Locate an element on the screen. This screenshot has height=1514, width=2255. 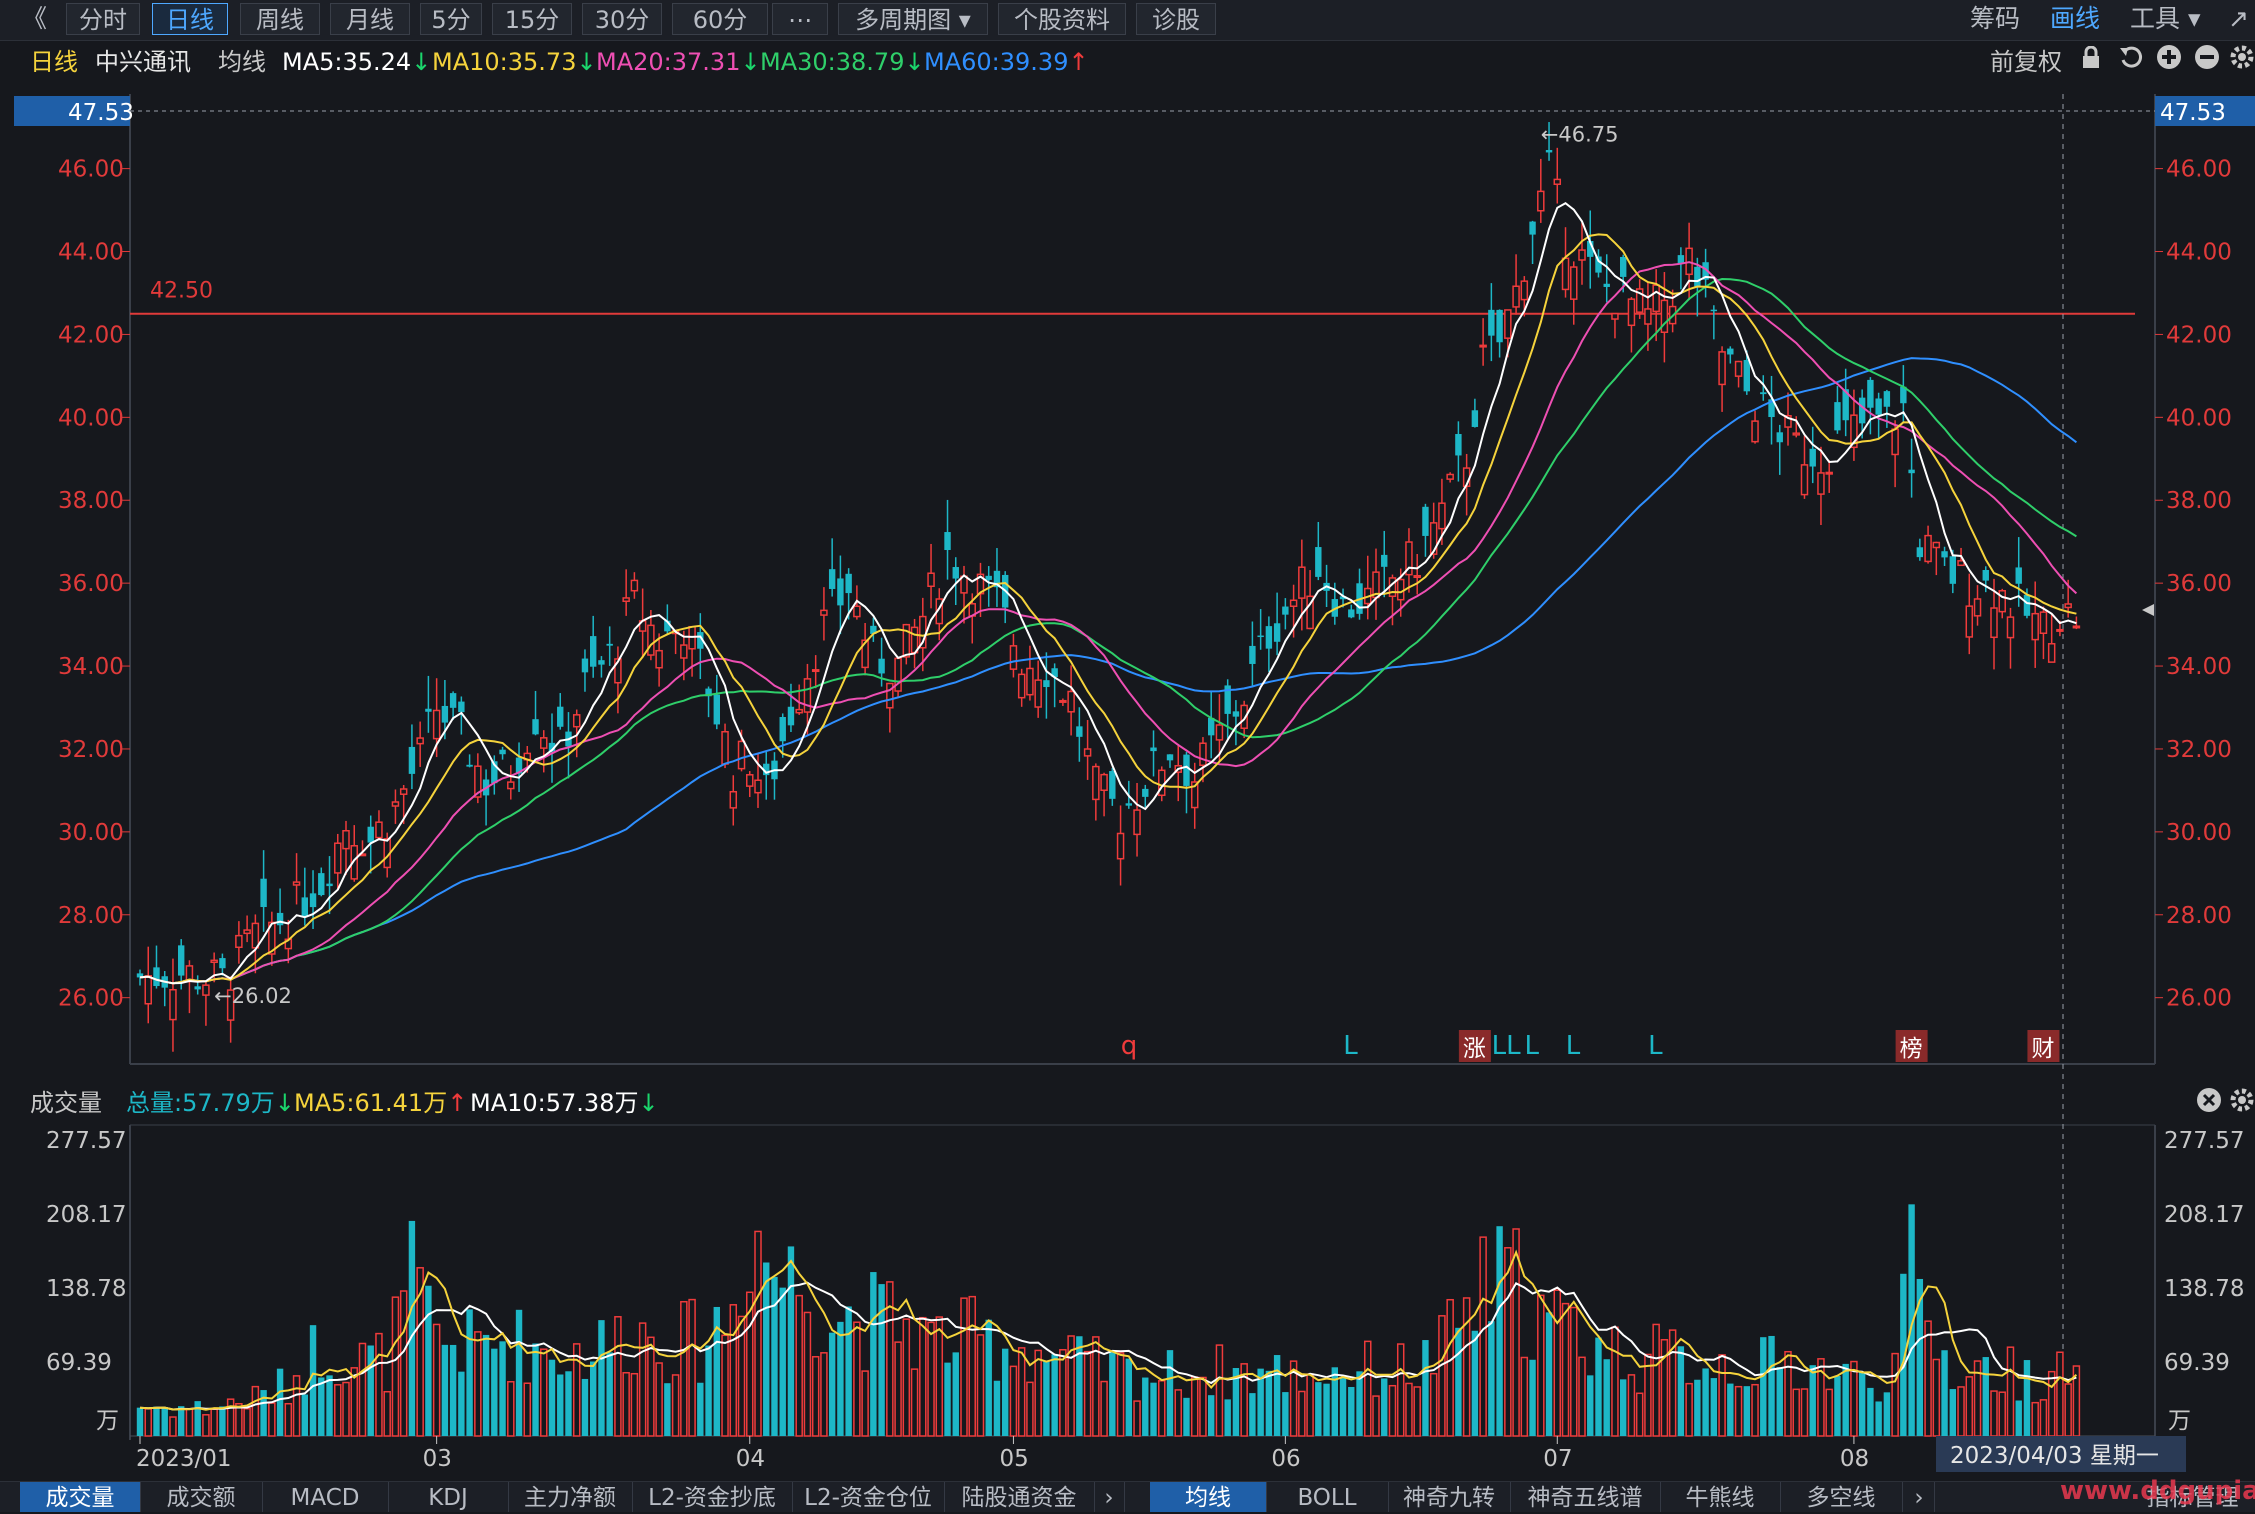
draw-line-button: 画线 is located at coordinates (2075, 18).